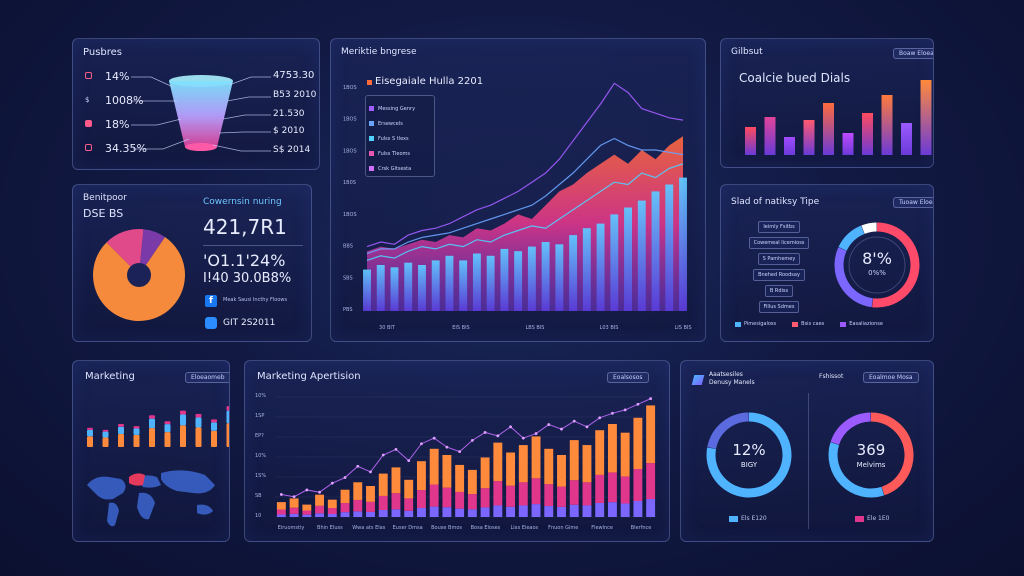 The height and width of the screenshot is (576, 1024). I want to click on donut-types-label: Bnehed Roodsay, so click(779, 275).